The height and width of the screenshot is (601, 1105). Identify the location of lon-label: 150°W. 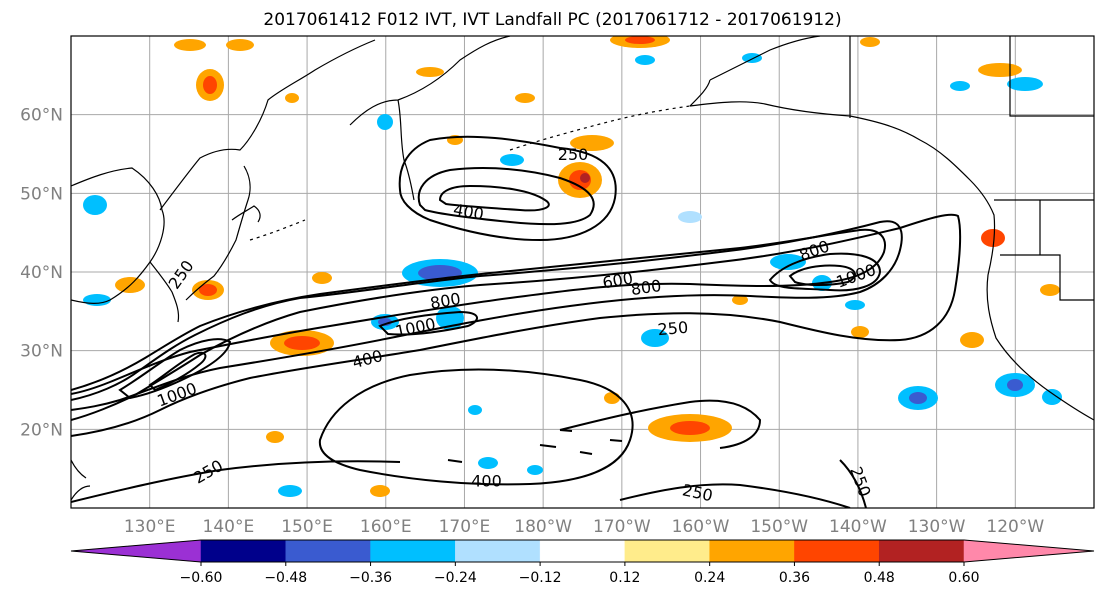
(779, 527).